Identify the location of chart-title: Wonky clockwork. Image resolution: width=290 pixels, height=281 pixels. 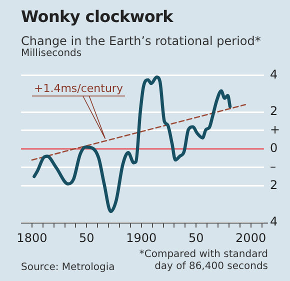
(97, 16).